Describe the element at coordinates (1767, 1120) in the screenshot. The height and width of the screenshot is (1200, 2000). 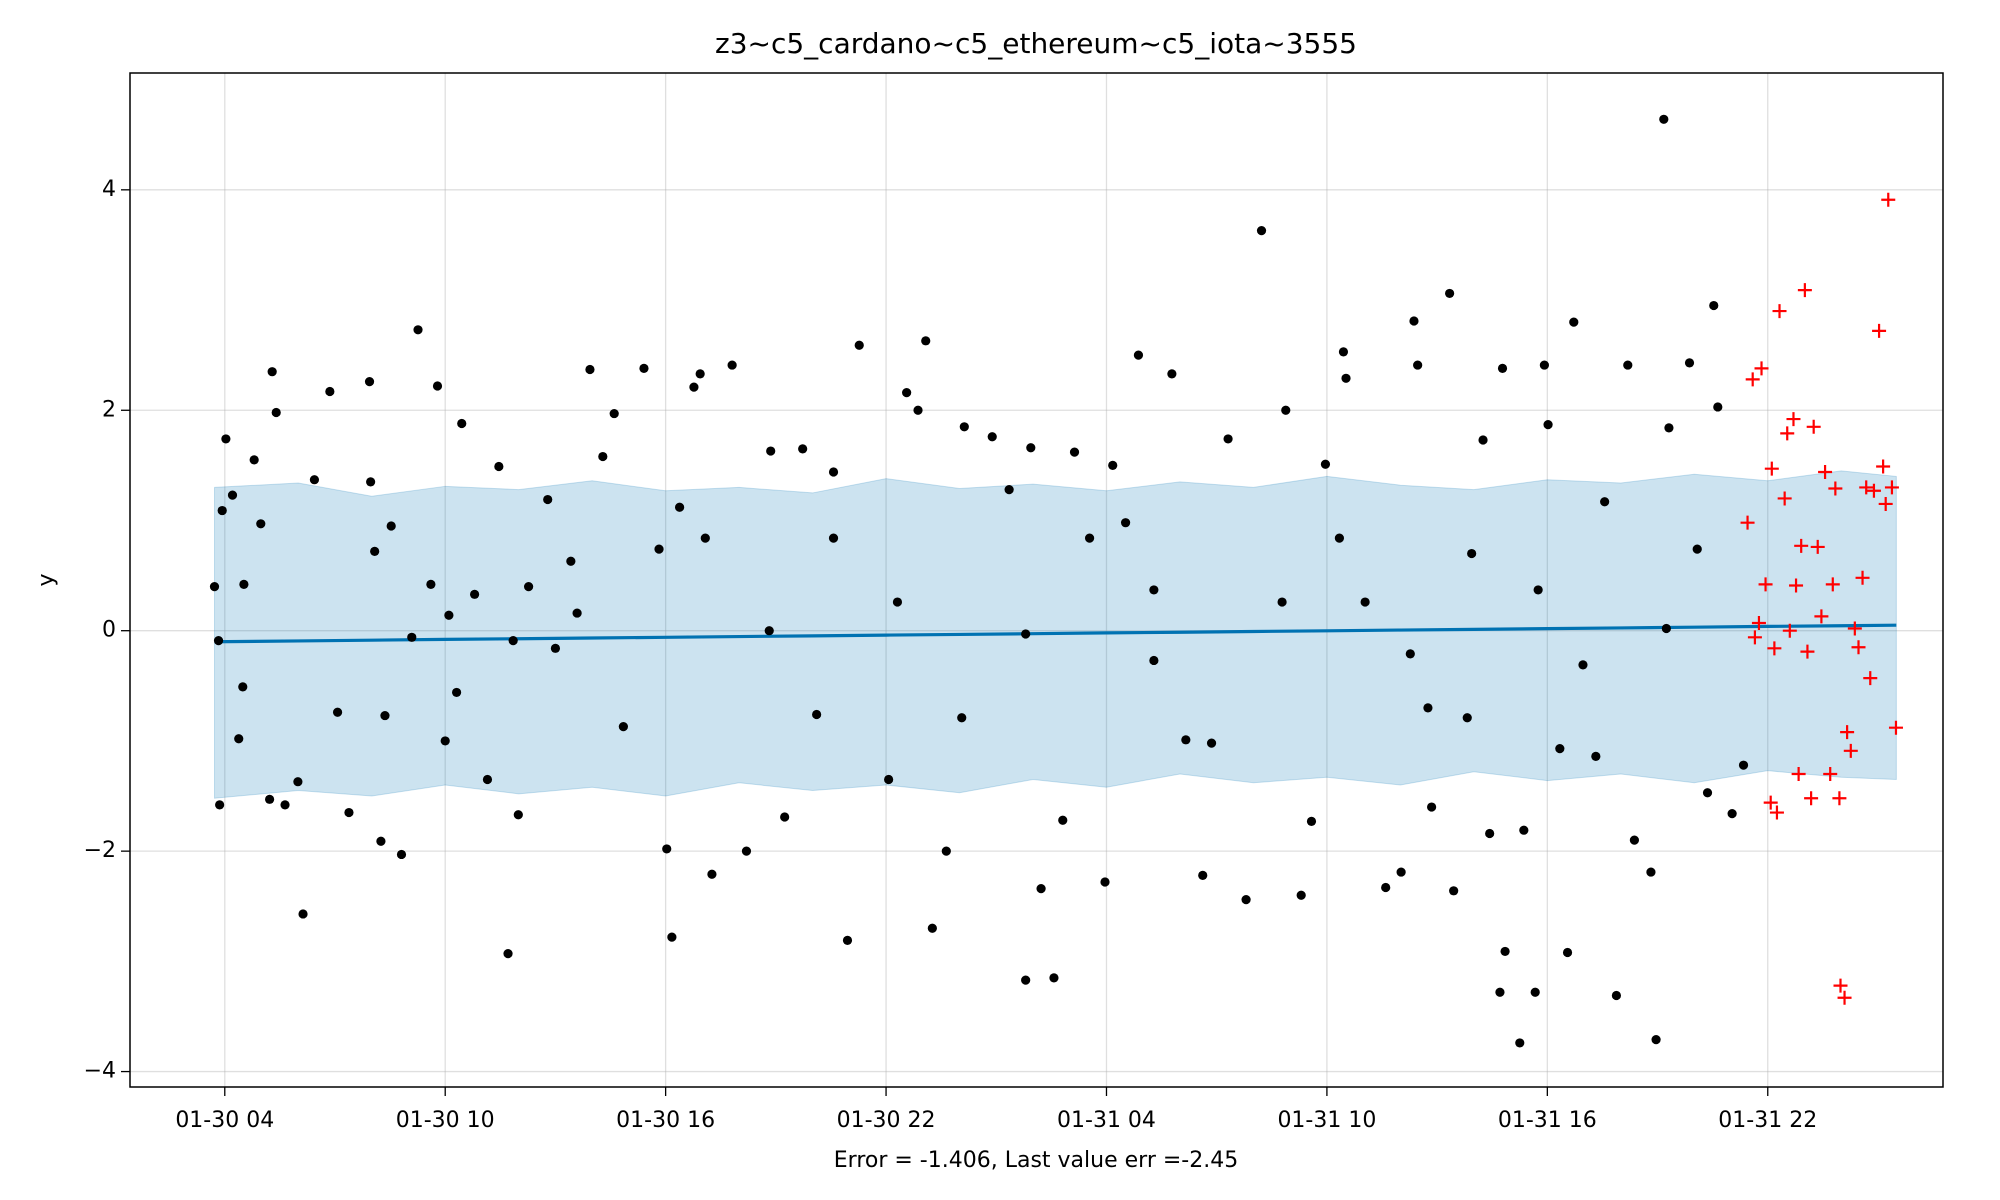
I see `x-tick-label: 01-31 22` at that location.